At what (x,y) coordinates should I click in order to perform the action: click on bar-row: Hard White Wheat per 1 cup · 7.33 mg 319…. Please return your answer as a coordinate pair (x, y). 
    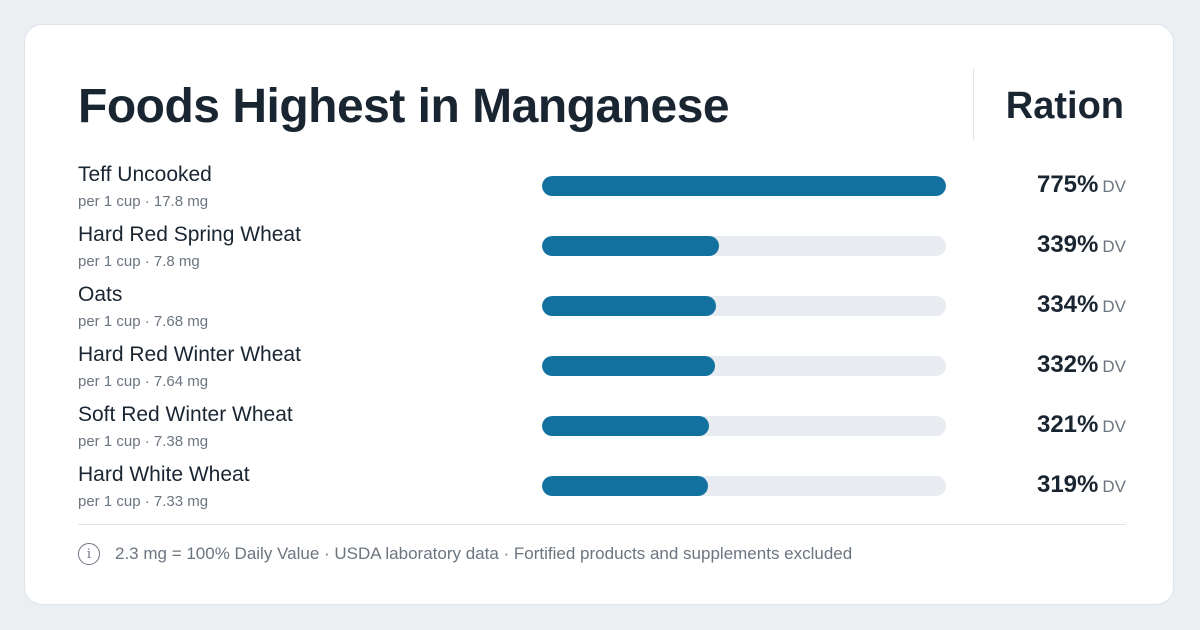
    Looking at the image, I should click on (602, 493).